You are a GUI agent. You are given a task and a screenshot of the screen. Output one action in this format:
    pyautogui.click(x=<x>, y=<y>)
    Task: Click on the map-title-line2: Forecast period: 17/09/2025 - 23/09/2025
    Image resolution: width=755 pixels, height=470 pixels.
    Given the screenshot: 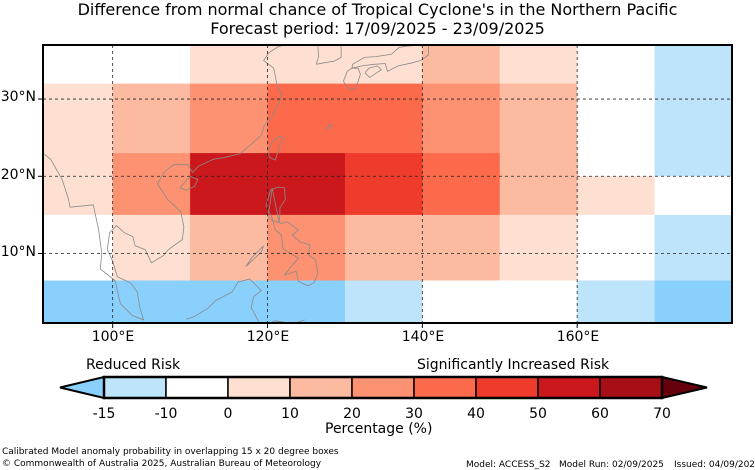 What is the action you would take?
    pyautogui.click(x=377, y=28)
    